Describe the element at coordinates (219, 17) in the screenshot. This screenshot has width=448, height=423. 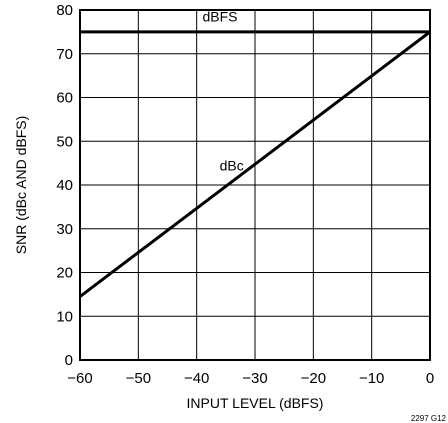
I see `series-label-dbfs: dBFS` at that location.